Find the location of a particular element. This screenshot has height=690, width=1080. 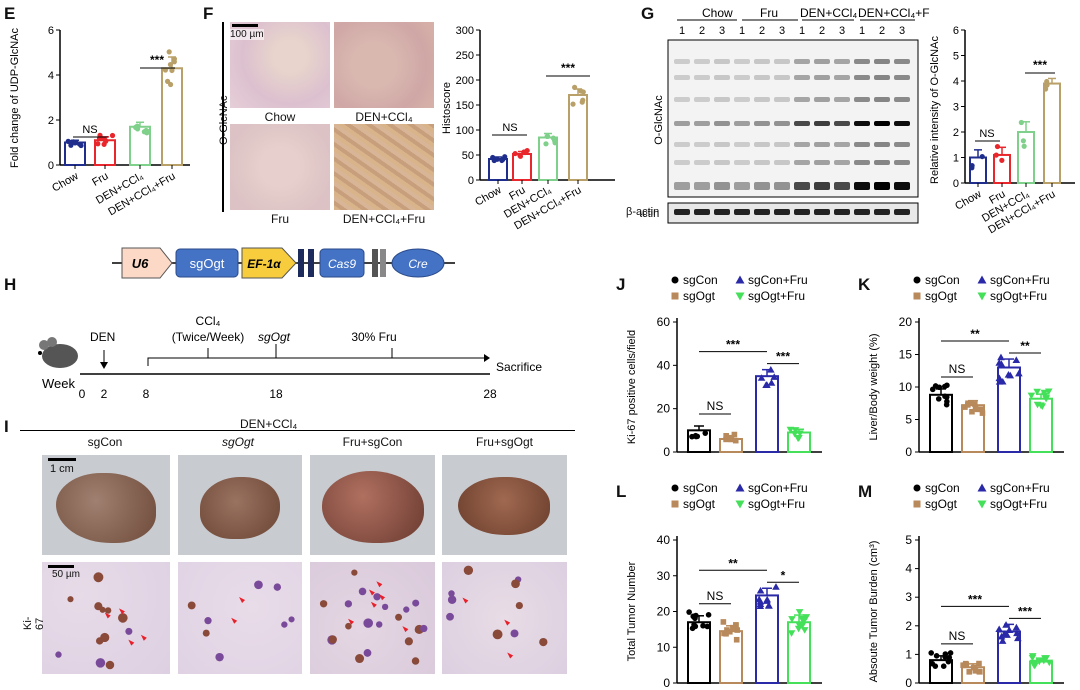

xlabel-e-0: Chow is located at coordinates (65, 182).